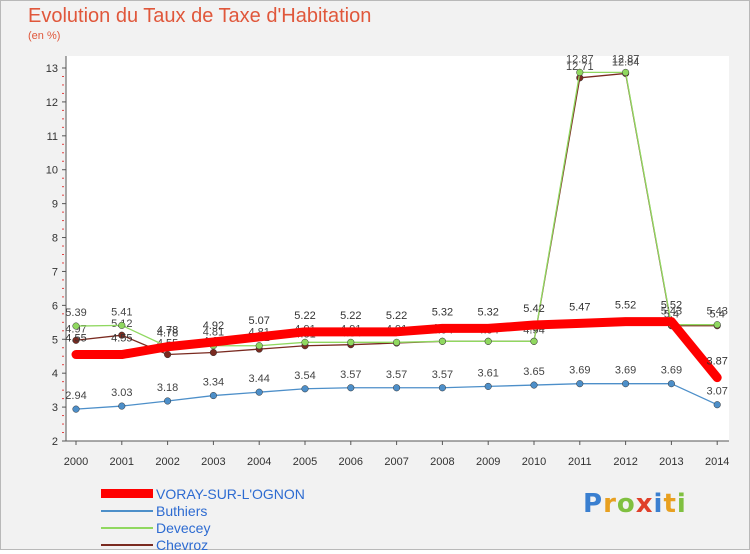 Image resolution: width=750 pixels, height=554 pixels. What do you see at coordinates (230, 494) in the screenshot?
I see `legend-label-voray: VORAY-SUR-L'OGNON` at bounding box center [230, 494].